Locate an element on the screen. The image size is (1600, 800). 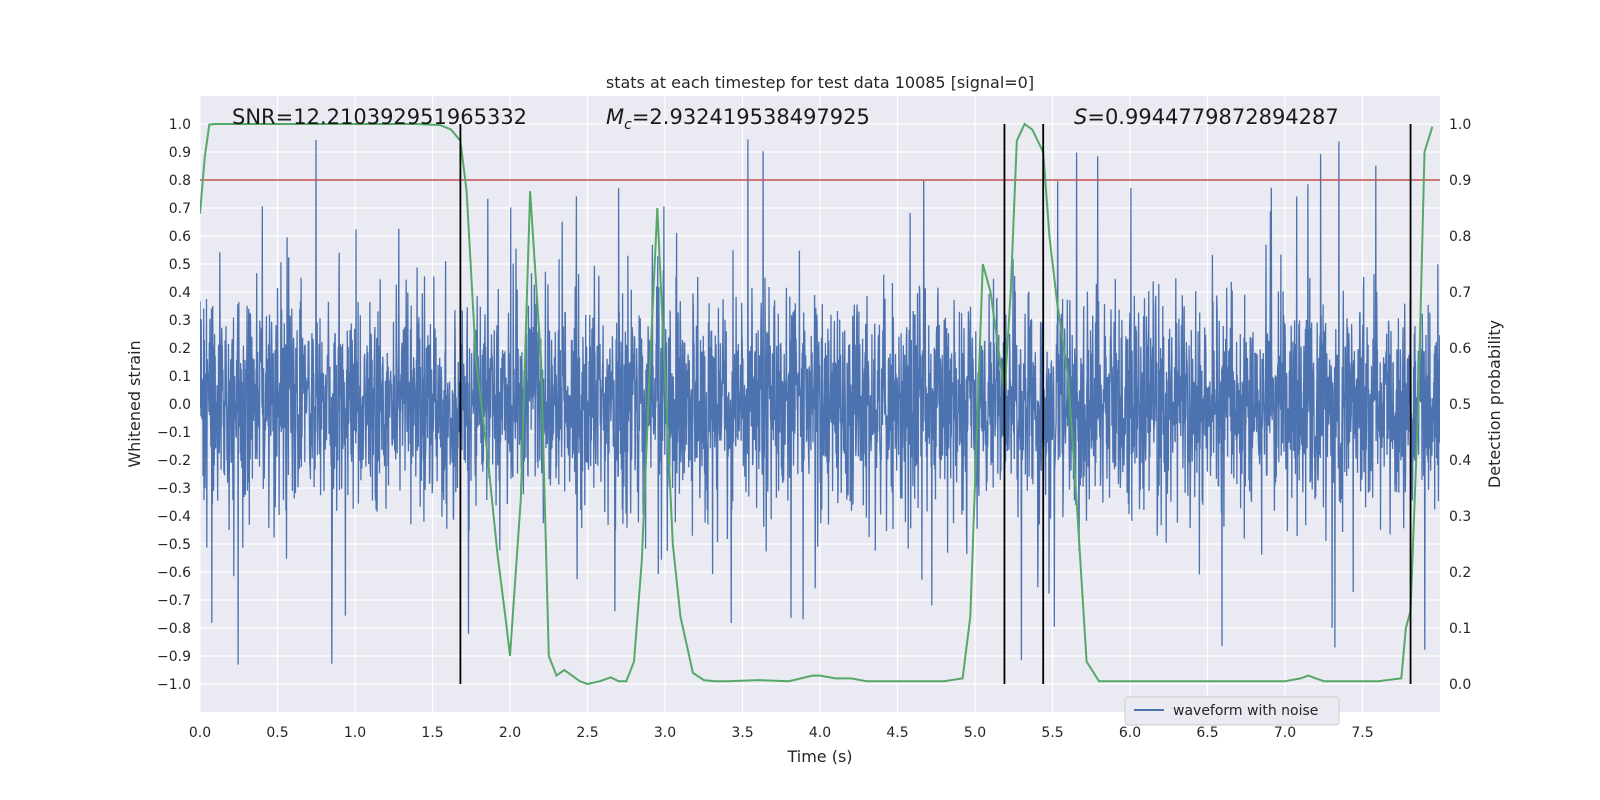
y-tick-label-16: −0.6 is located at coordinates (174, 573).